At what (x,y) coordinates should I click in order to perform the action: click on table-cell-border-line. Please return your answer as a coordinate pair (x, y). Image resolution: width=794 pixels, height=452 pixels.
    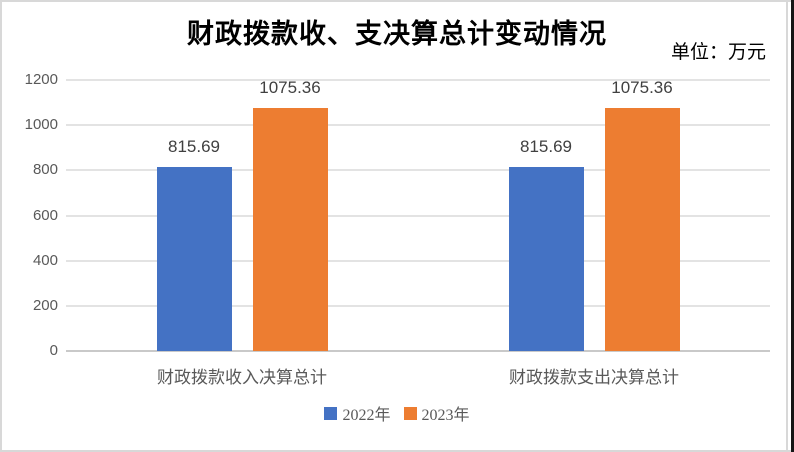
    Looking at the image, I should click on (792, 226).